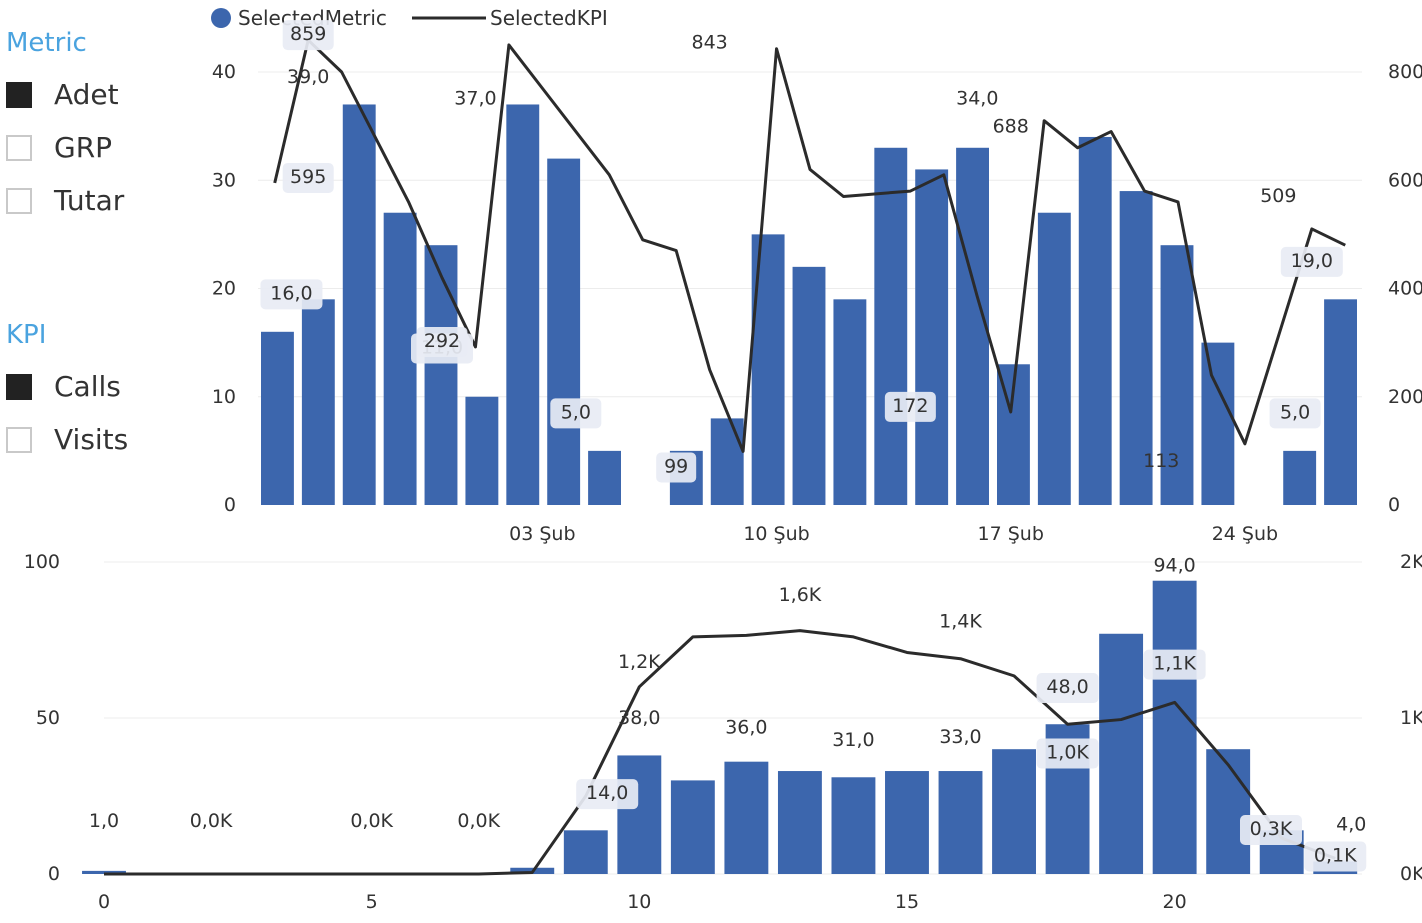  What do you see at coordinates (67, 386) in the screenshot?
I see `kpi-option-calls: Calls` at bounding box center [67, 386].